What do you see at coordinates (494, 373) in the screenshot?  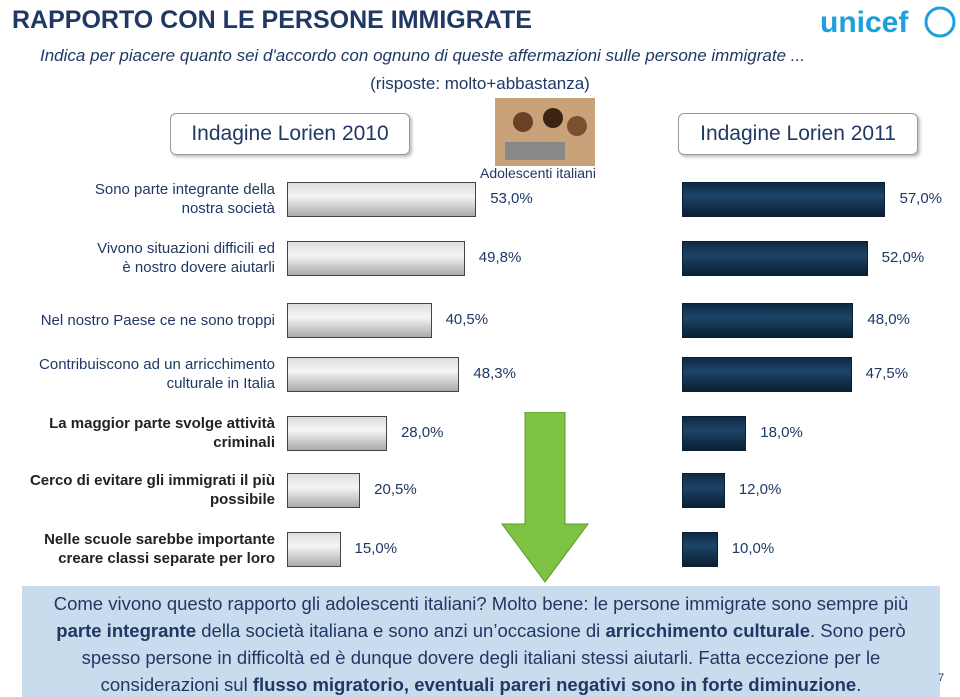 I see `value-label: 48,3%` at bounding box center [494, 373].